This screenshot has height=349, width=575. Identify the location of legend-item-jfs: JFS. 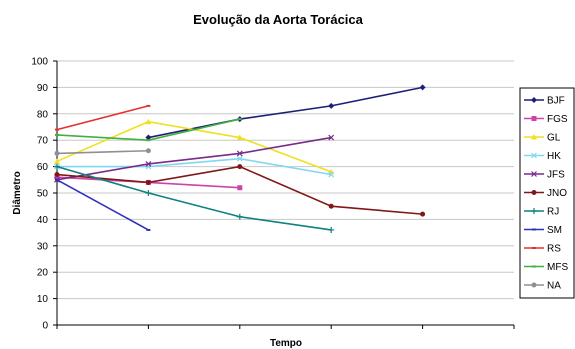
(544, 175).